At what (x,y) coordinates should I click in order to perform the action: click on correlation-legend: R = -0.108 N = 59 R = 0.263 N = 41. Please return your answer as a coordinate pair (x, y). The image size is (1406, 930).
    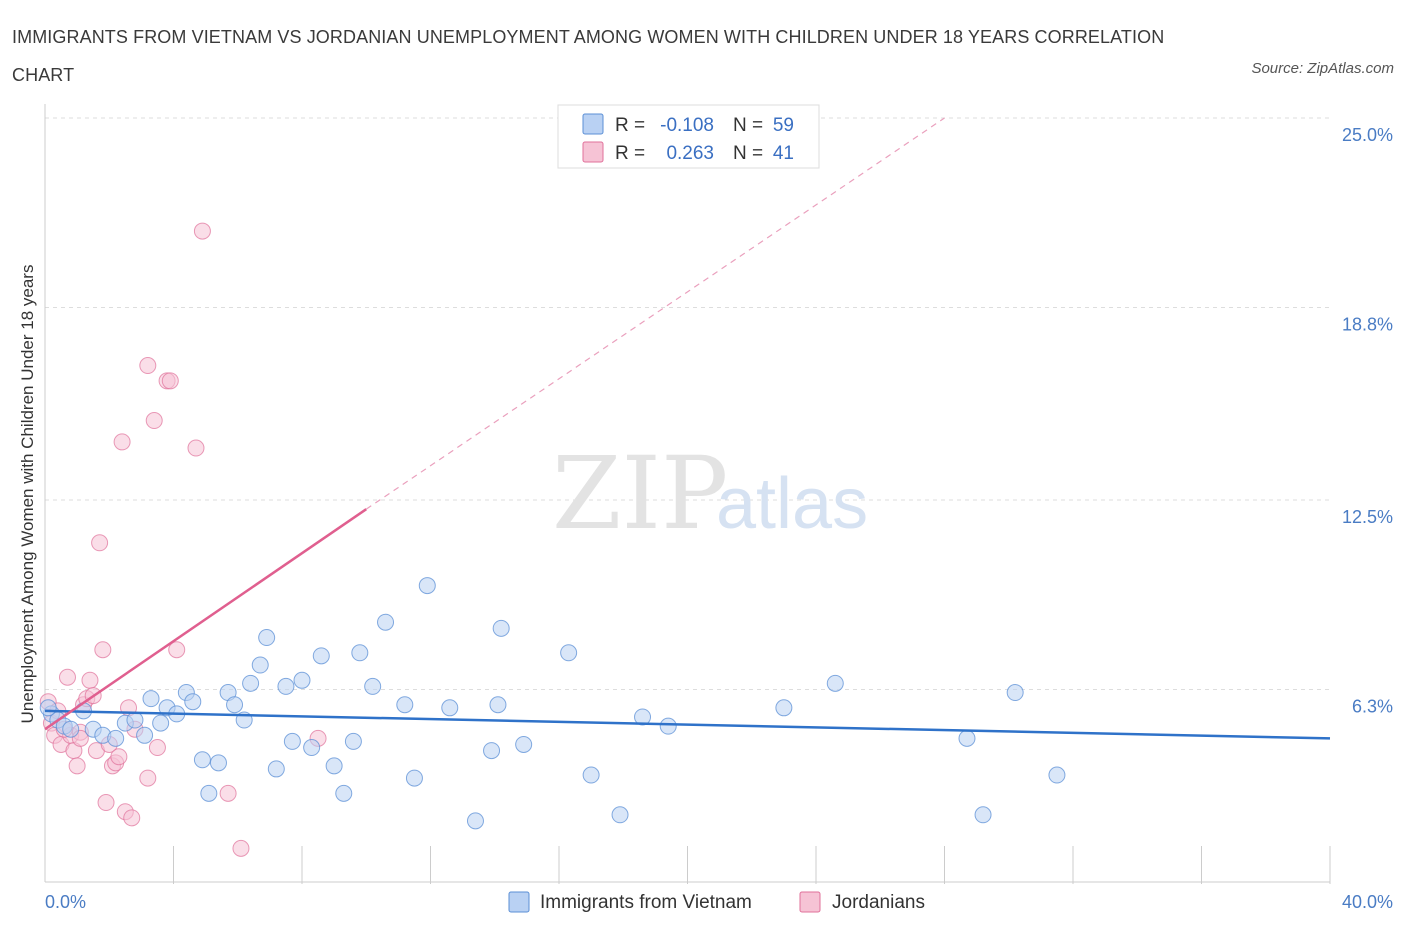
    Looking at the image, I should click on (688, 136).